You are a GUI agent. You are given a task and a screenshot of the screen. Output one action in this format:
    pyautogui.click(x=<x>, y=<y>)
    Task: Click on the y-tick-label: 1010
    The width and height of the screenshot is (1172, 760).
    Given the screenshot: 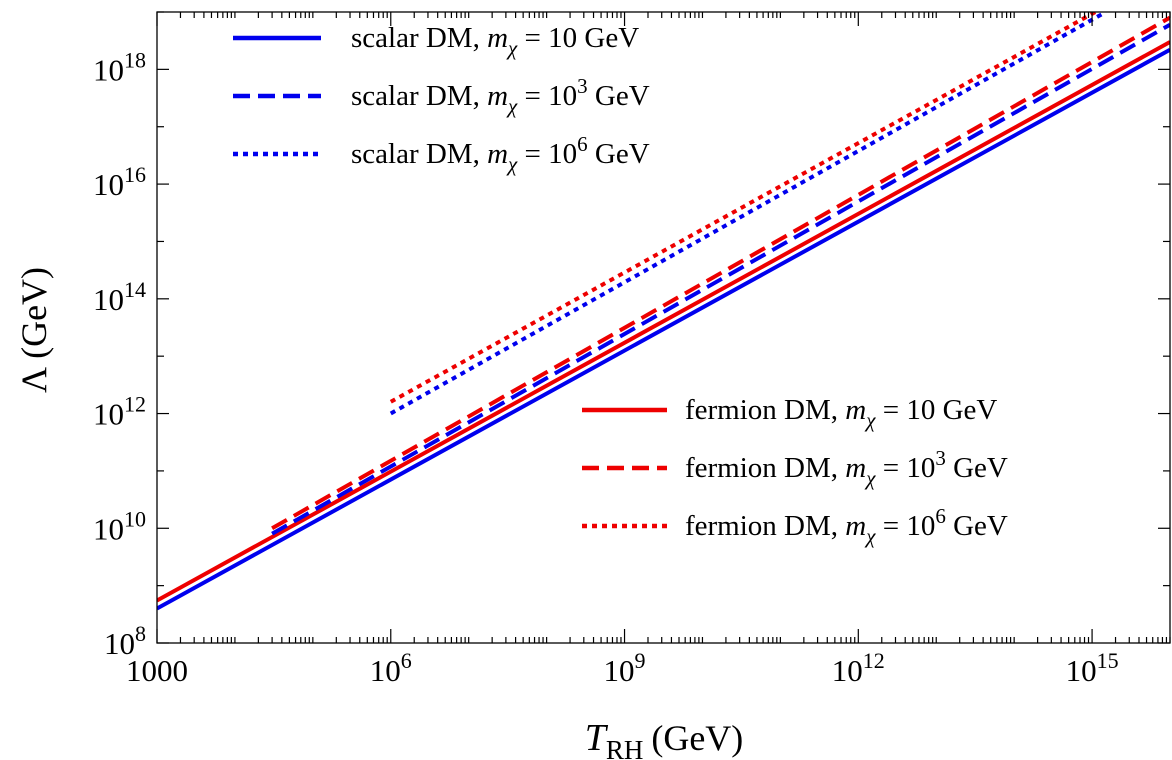 What is the action you would take?
    pyautogui.click(x=119, y=526)
    